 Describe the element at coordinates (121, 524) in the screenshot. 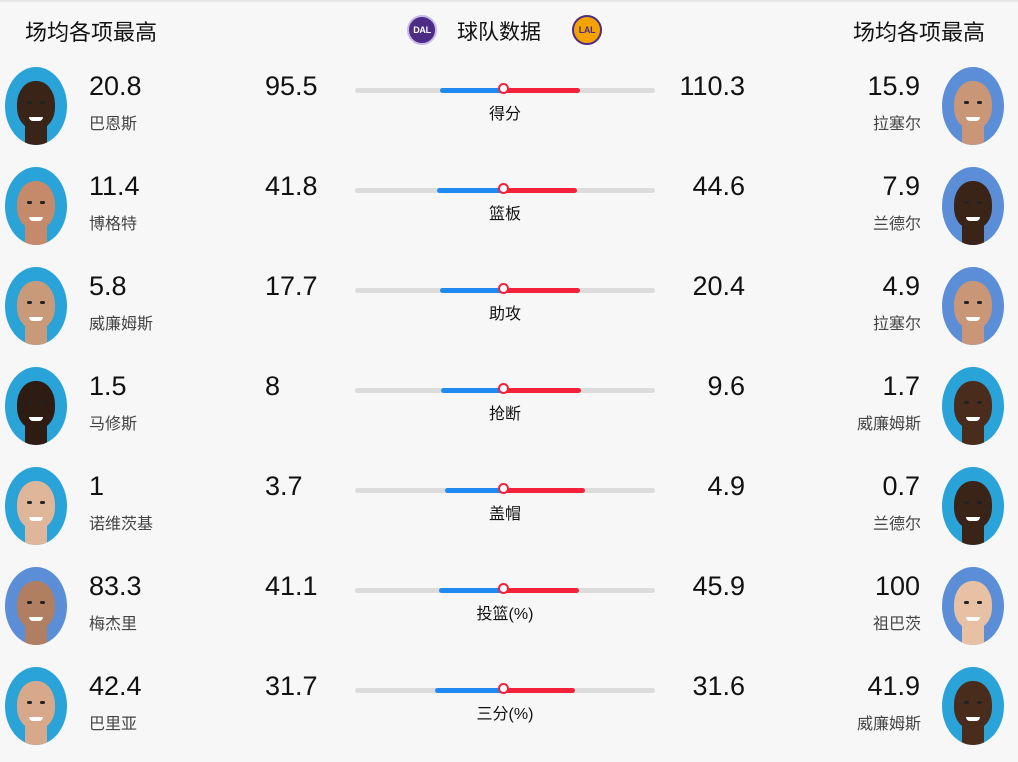

I see `home-leader-name: 诺维茨基` at that location.